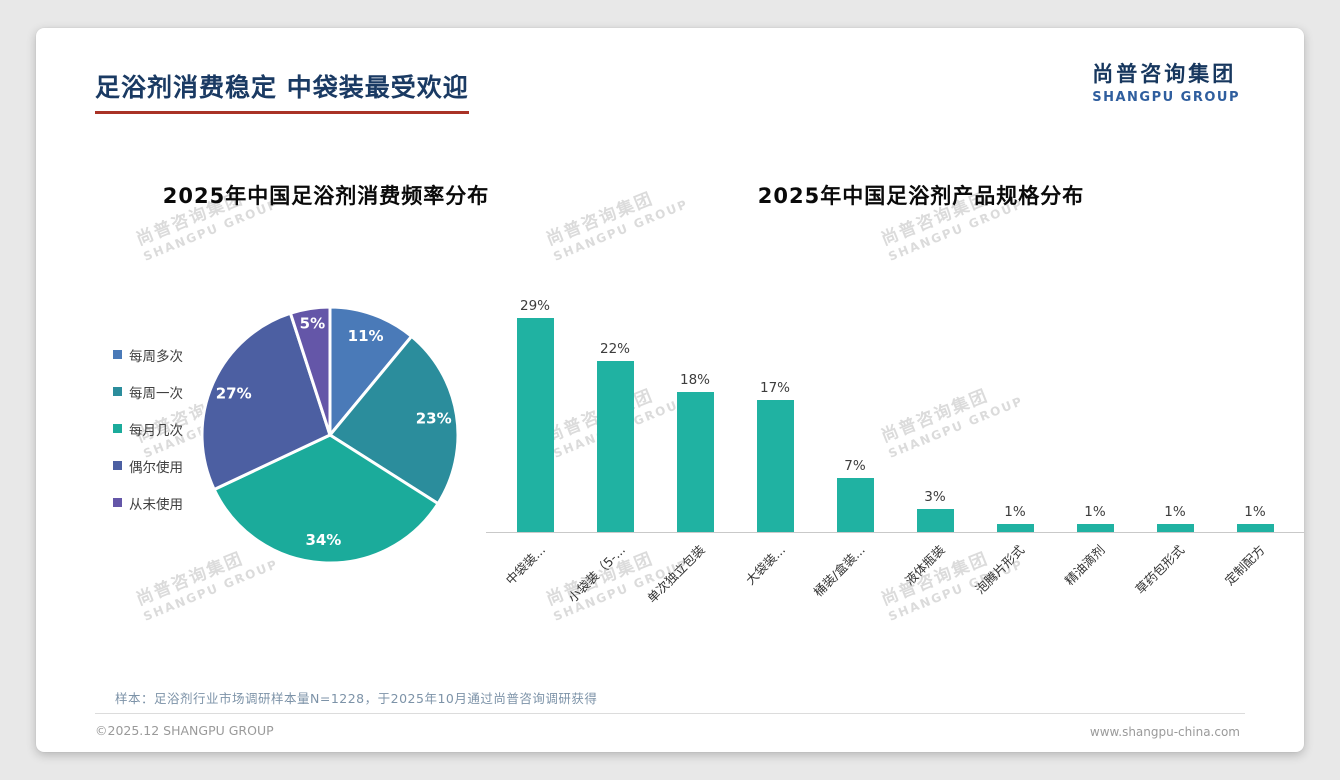  Describe the element at coordinates (323, 540) in the screenshot. I see `pie-data-label: 34%` at that location.